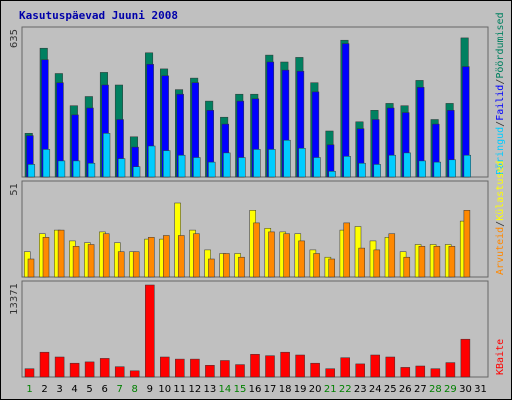  Describe the element at coordinates (420, 389) in the screenshot. I see `day-label: 27` at that location.